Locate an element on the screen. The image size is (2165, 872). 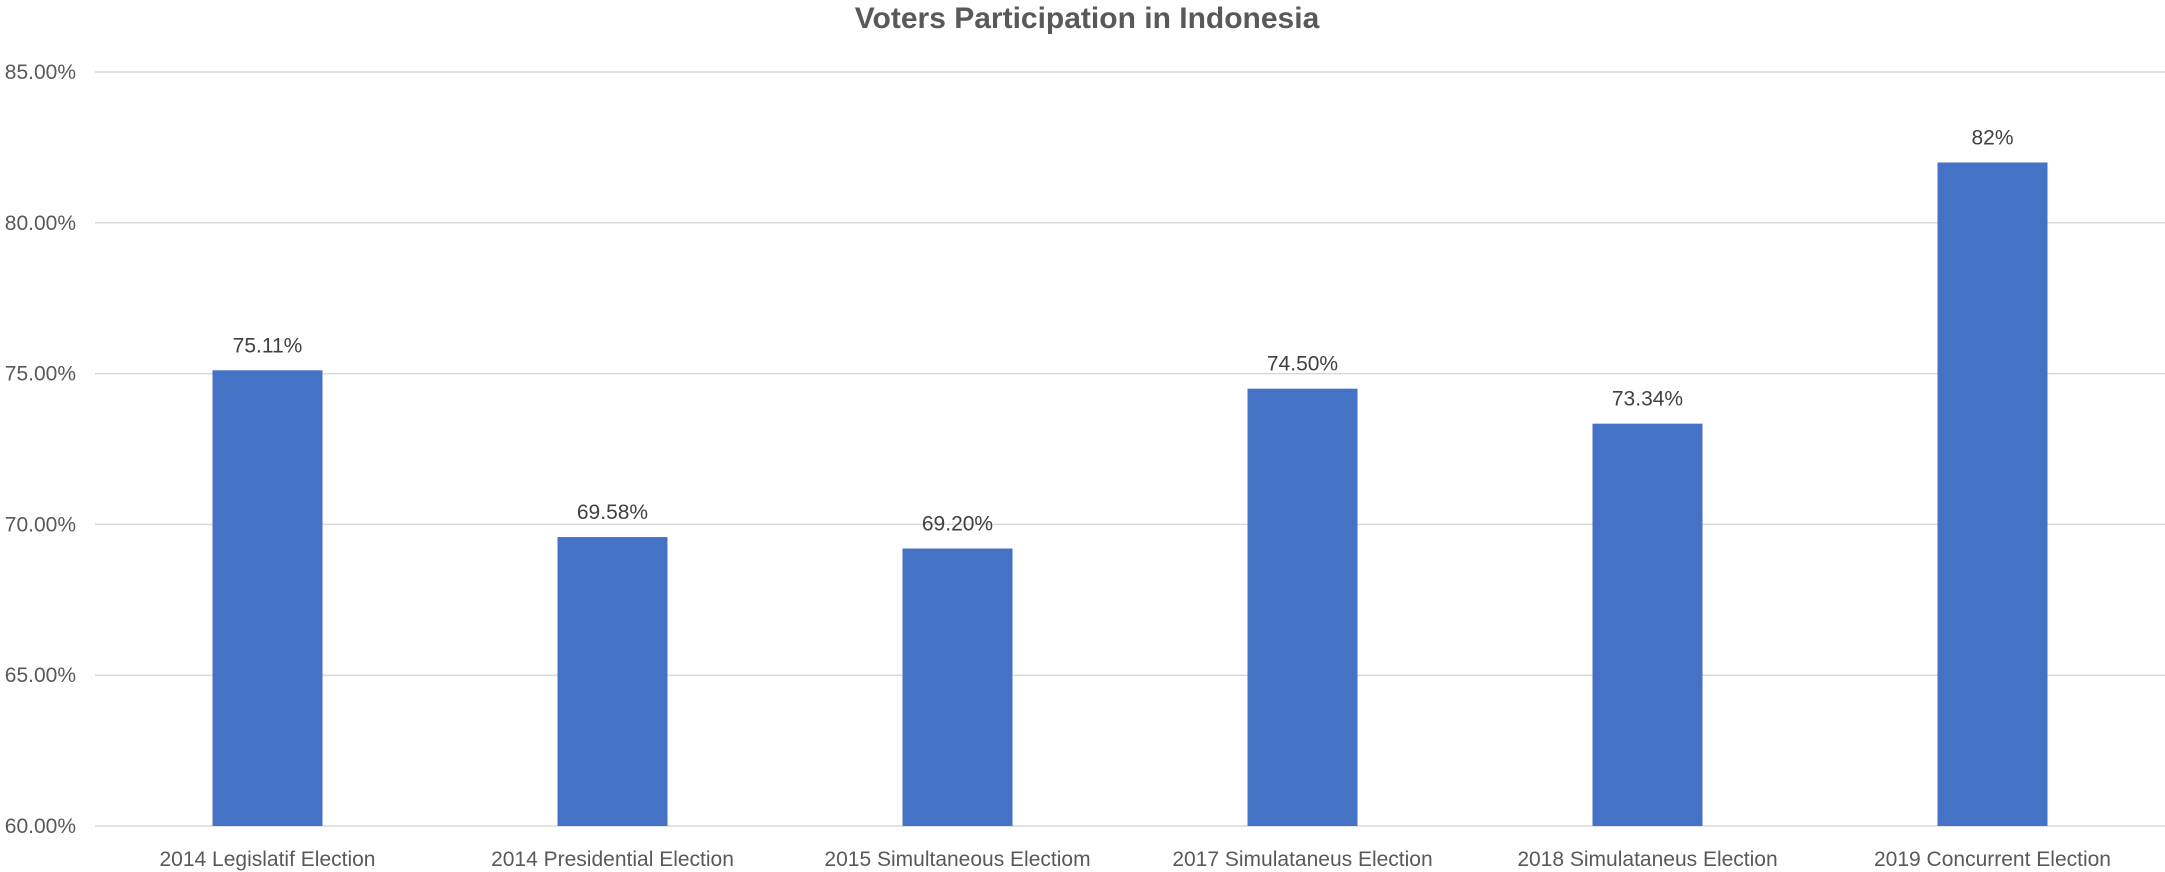
data-label: 69.20% is located at coordinates (957, 524).